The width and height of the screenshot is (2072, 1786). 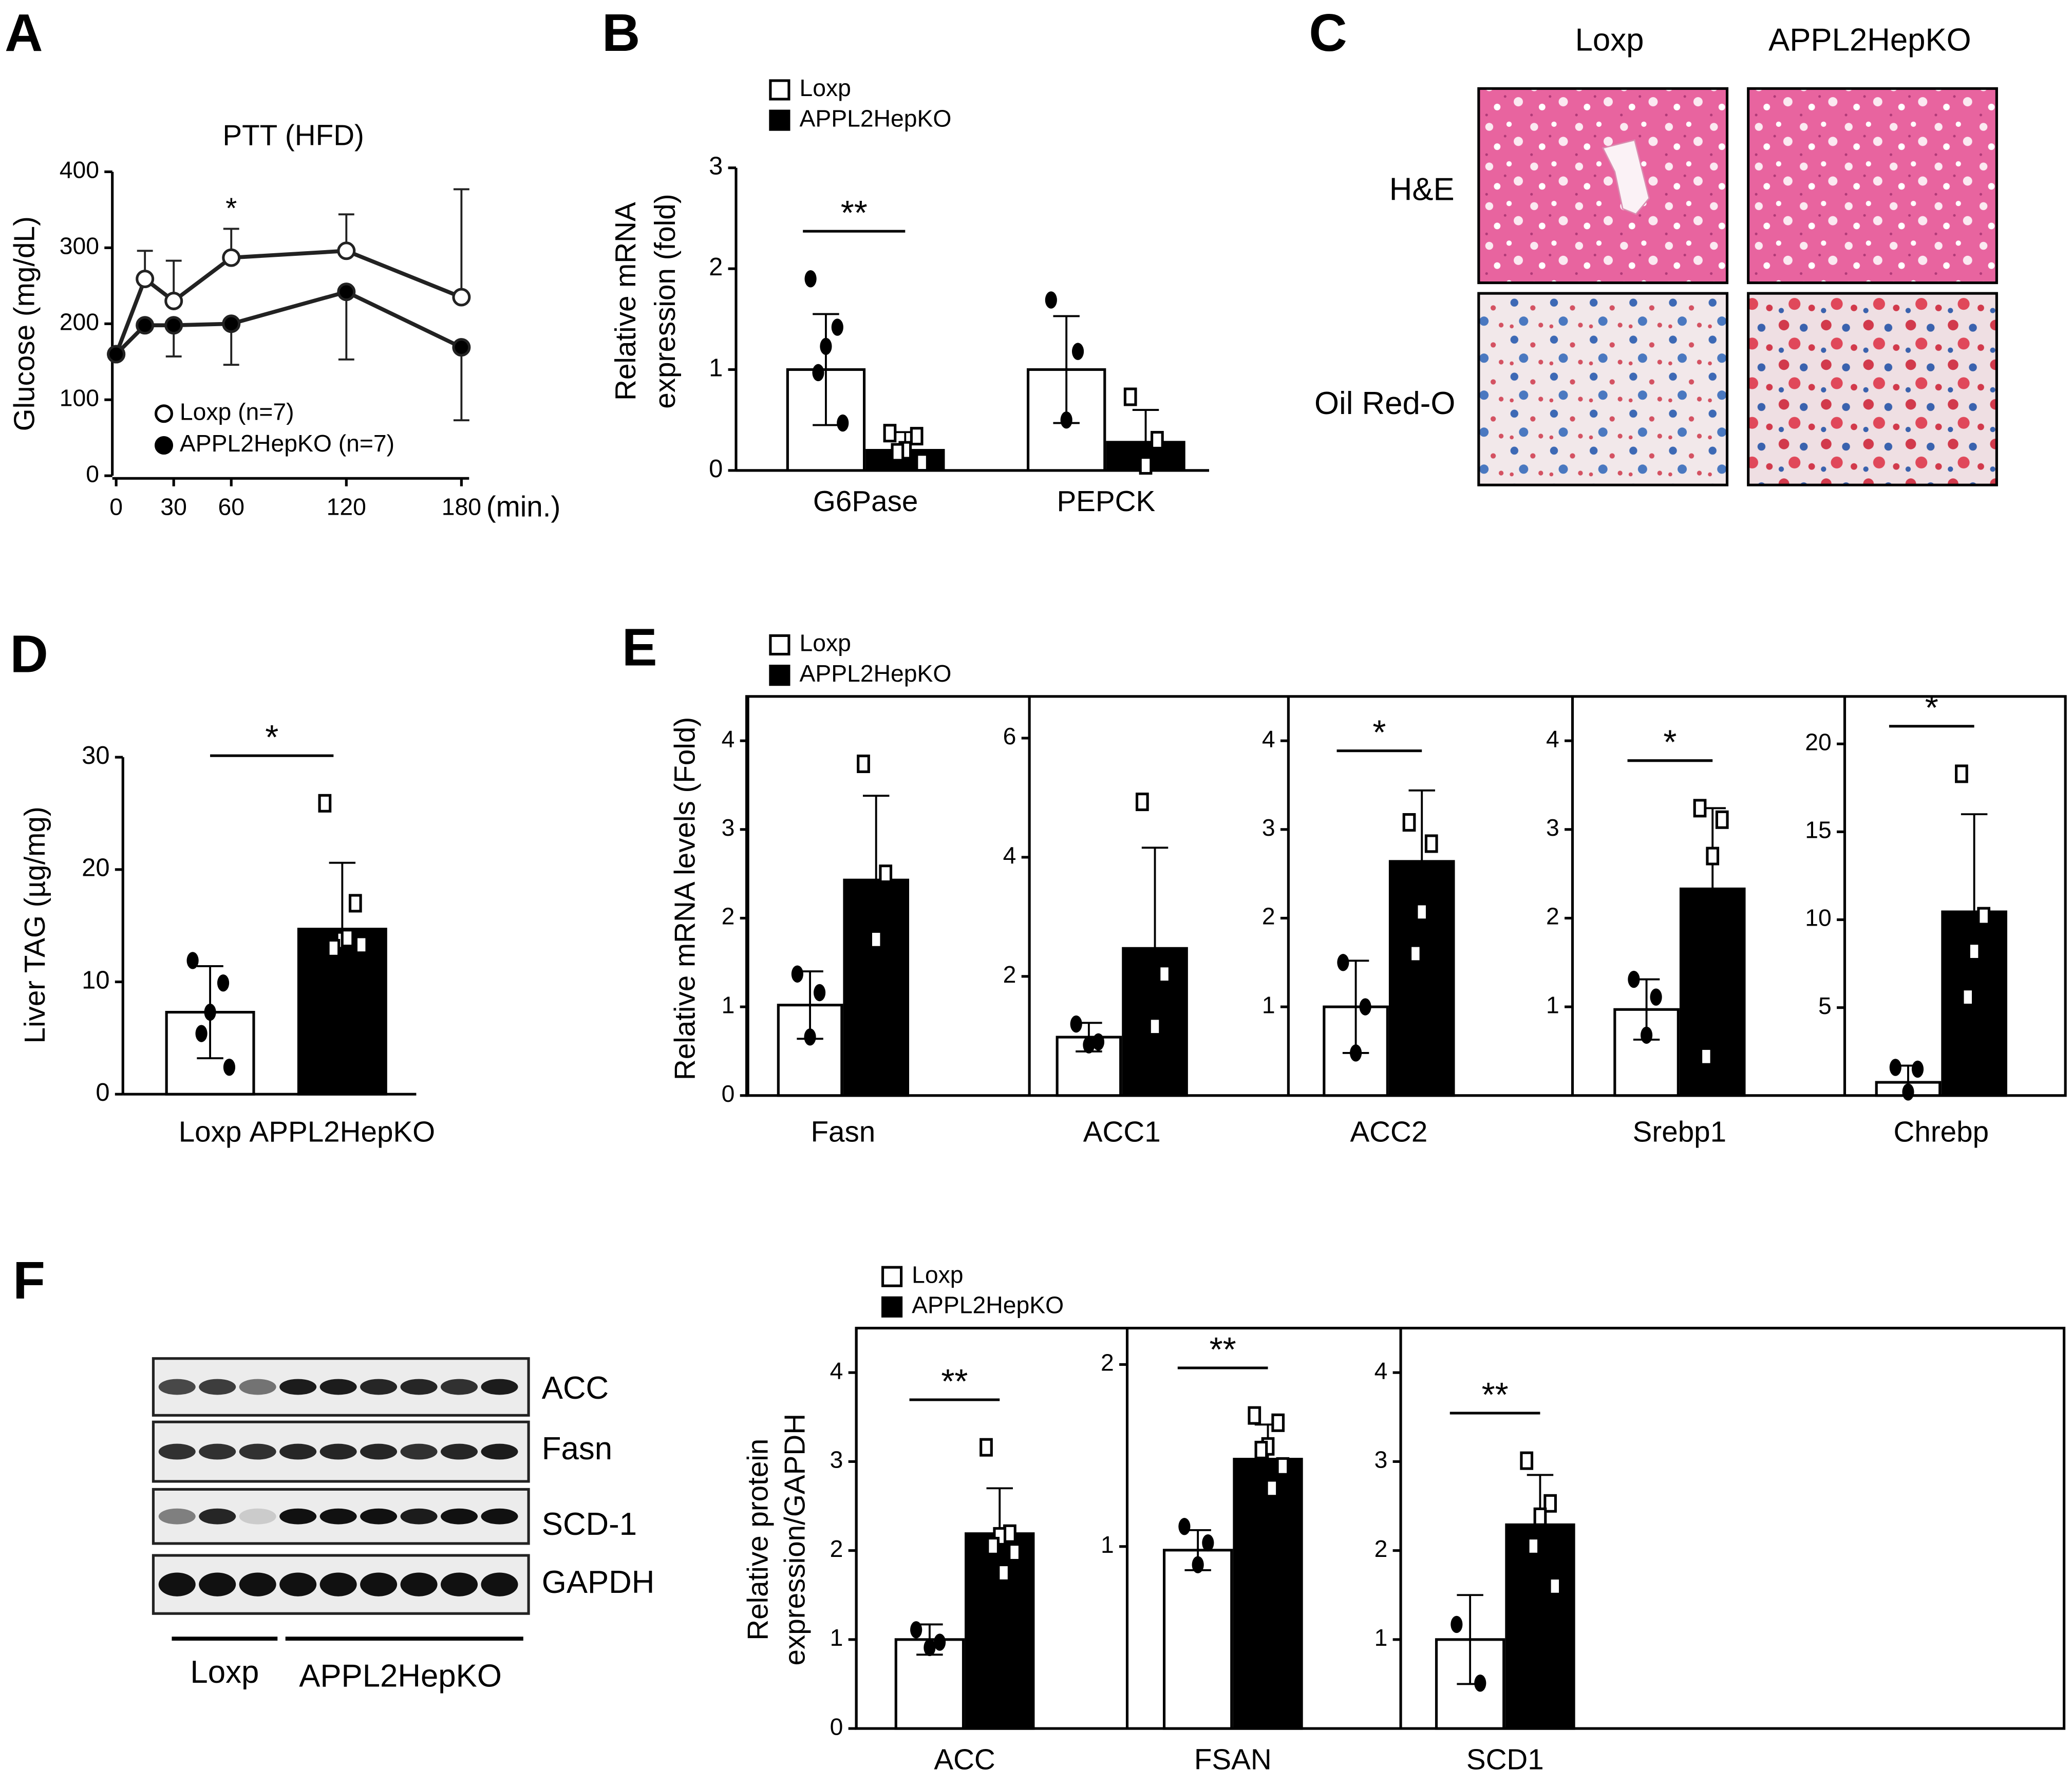 I want to click on x-tick-label: 180, so click(x=461, y=507).